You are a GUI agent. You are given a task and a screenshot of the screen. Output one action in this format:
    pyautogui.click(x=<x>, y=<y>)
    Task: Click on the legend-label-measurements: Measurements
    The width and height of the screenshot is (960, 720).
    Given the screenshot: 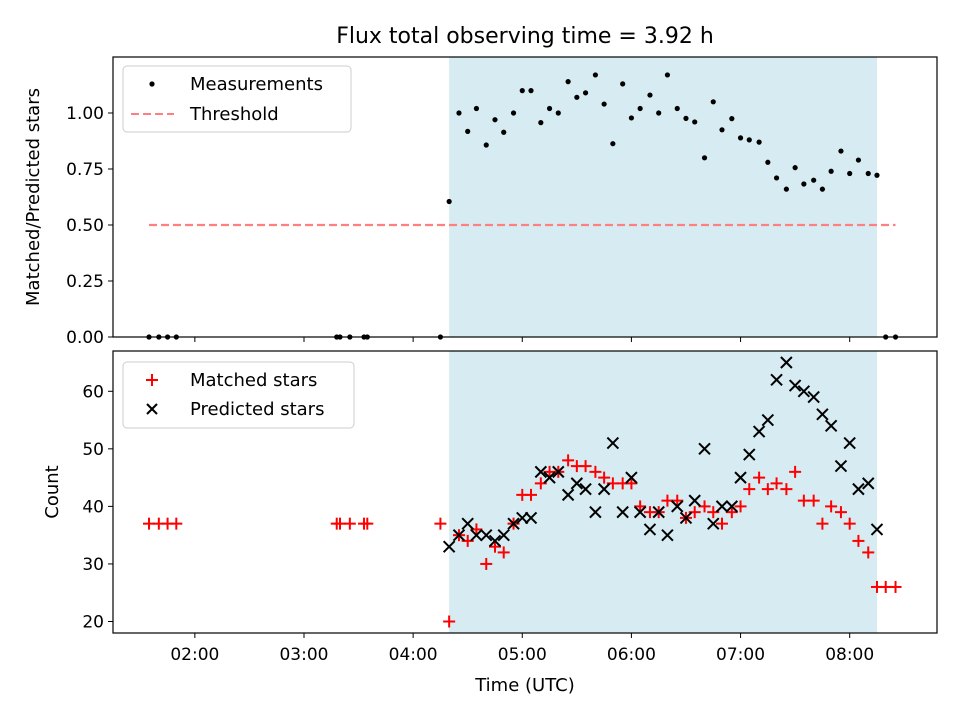 What is the action you would take?
    pyautogui.click(x=256, y=84)
    